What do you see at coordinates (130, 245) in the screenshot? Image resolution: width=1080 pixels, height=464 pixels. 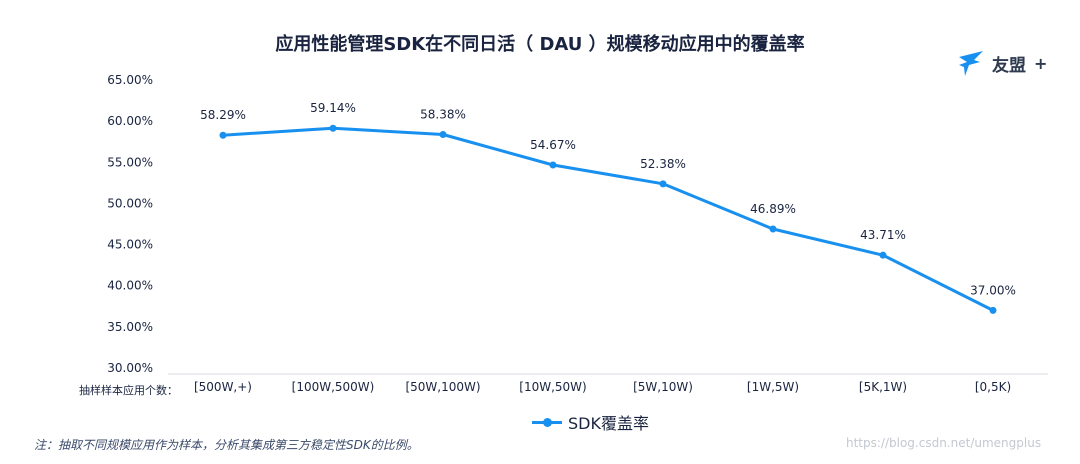 I see `y-tick-label: 45.00%` at bounding box center [130, 245].